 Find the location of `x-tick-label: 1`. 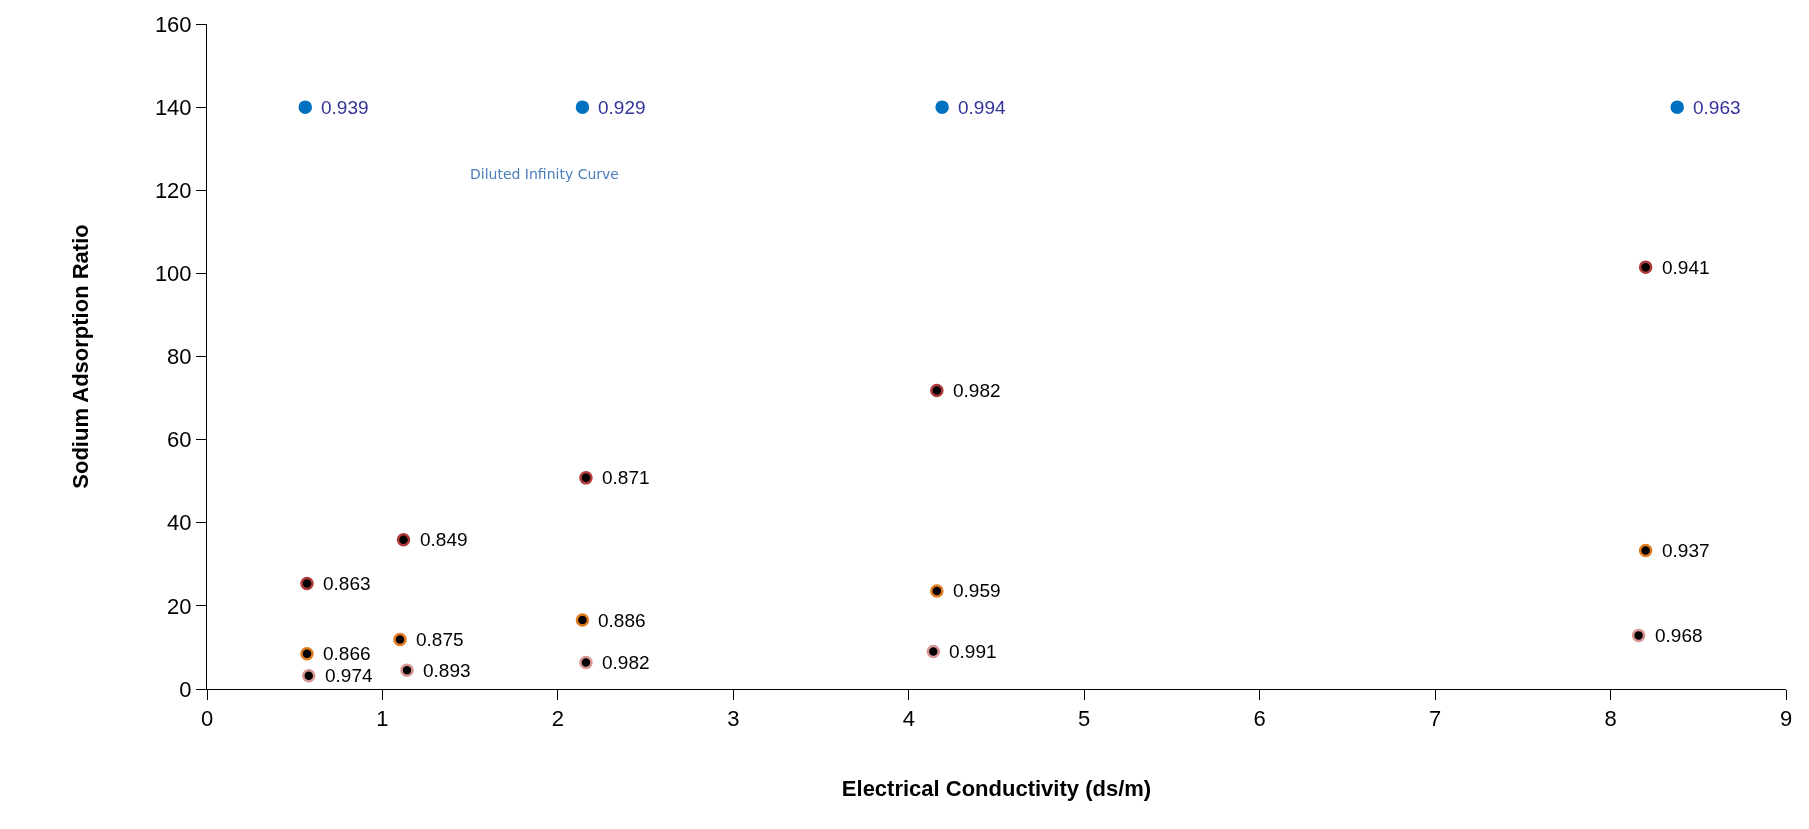

x-tick-label: 1 is located at coordinates (382, 719).